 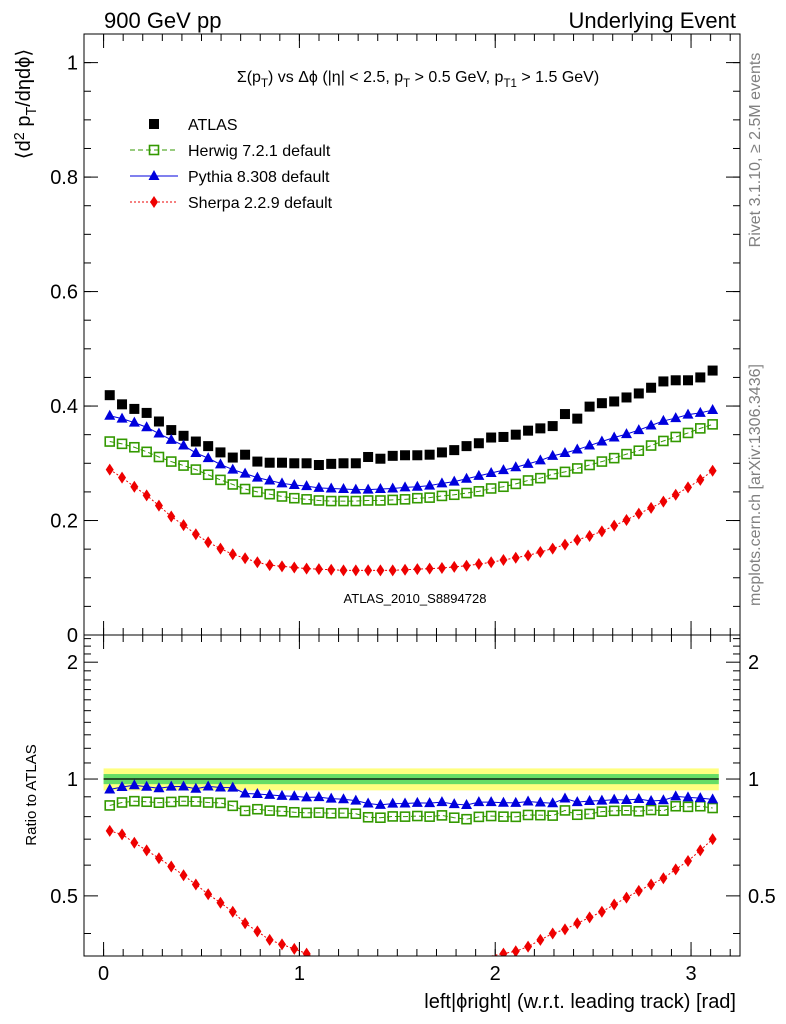 What do you see at coordinates (411, 418) in the screenshot?
I see `series-atlas` at bounding box center [411, 418].